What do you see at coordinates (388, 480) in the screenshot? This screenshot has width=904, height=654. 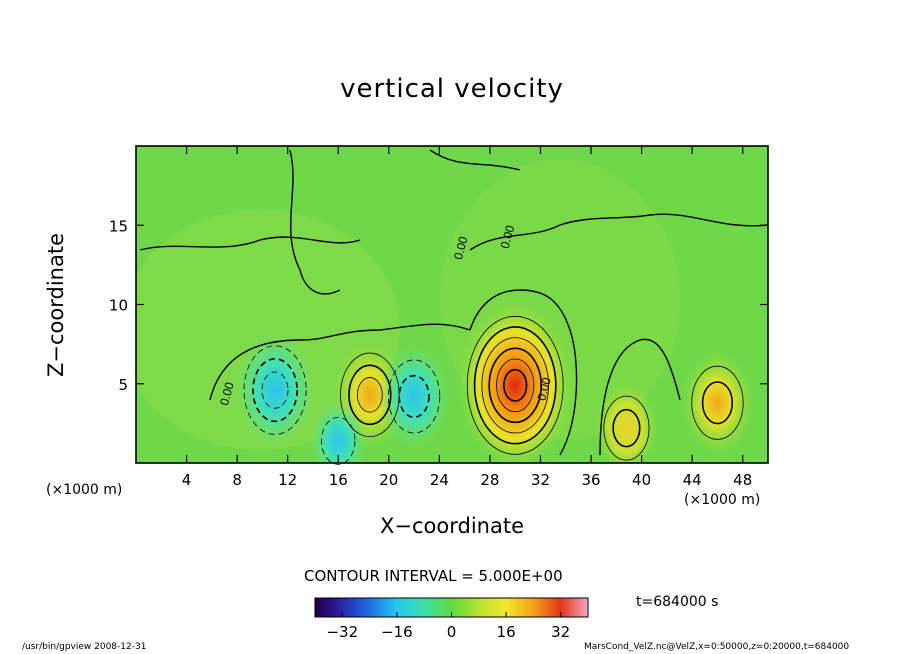 I see `x-tick-label: 20` at bounding box center [388, 480].